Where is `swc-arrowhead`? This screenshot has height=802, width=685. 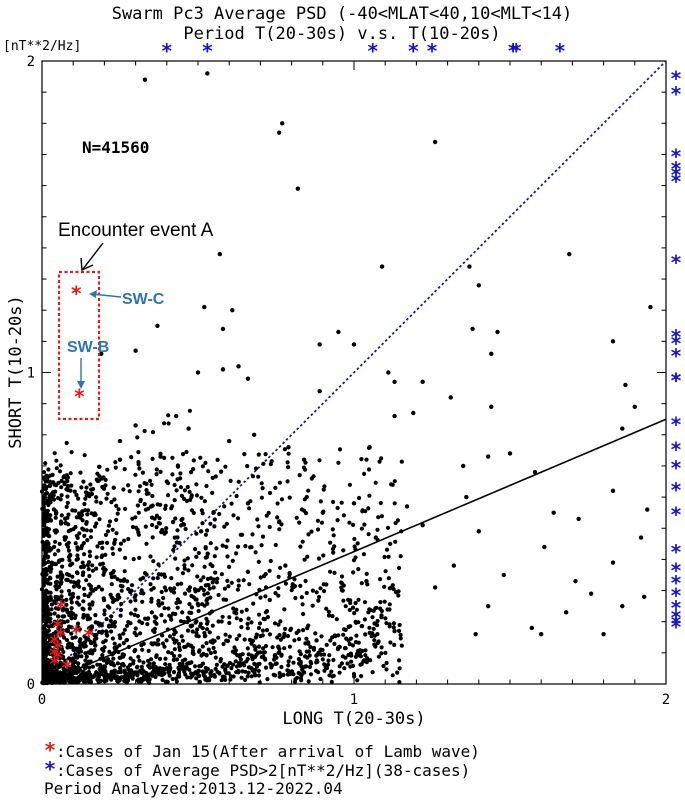
swc-arrowhead is located at coordinates (93, 294).